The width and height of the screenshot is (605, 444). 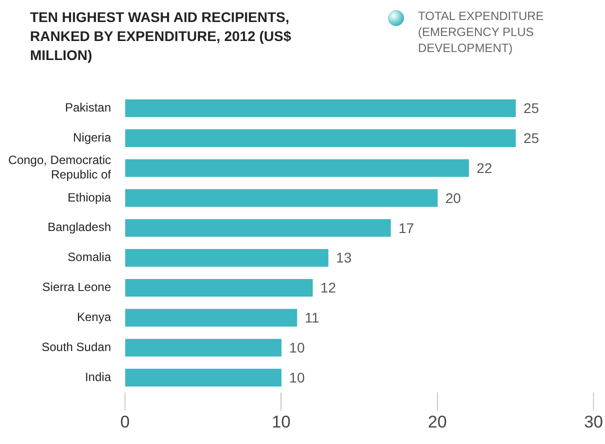 What do you see at coordinates (87, 107) in the screenshot?
I see `y-tick-label: Pakistan` at bounding box center [87, 107].